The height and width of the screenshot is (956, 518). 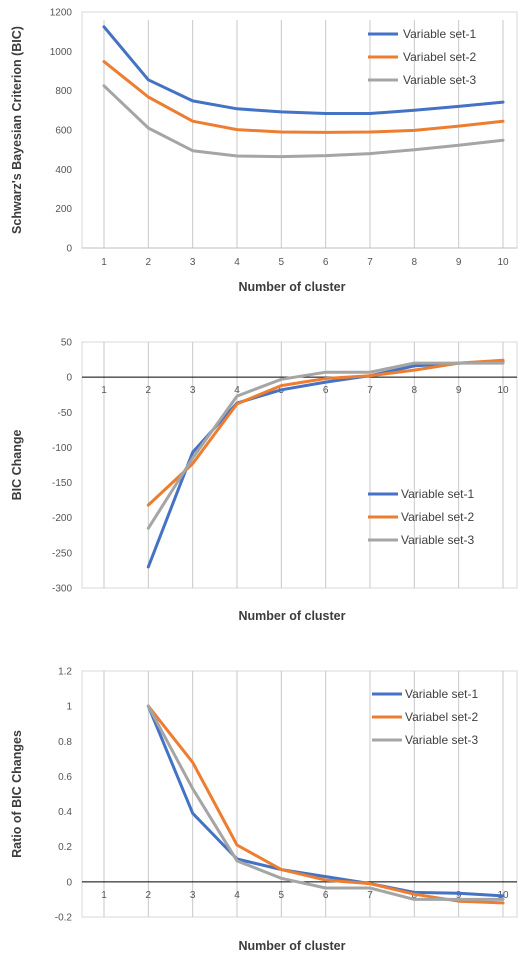 I want to click on y-tick-label: -250, so click(x=62, y=553).